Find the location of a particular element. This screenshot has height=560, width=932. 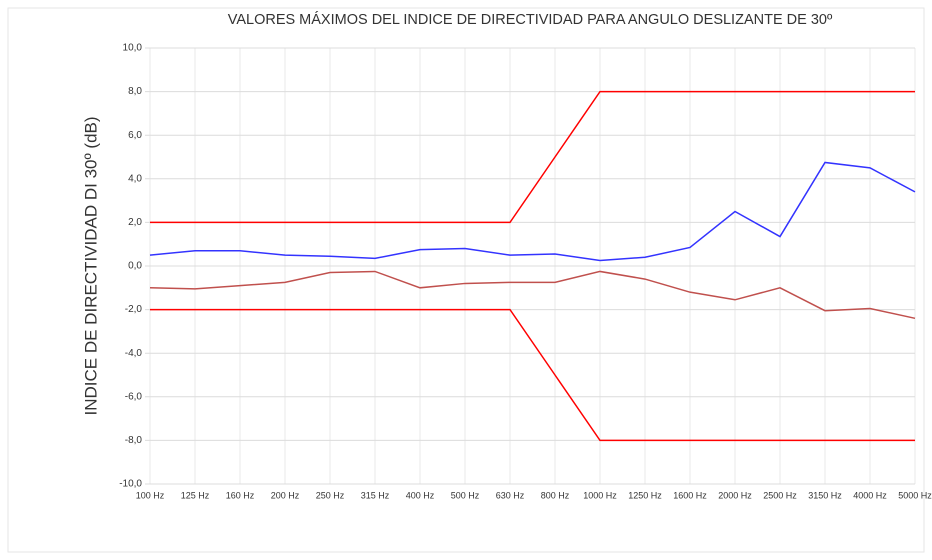

x-tick-label: 200 Hz is located at coordinates (285, 495).